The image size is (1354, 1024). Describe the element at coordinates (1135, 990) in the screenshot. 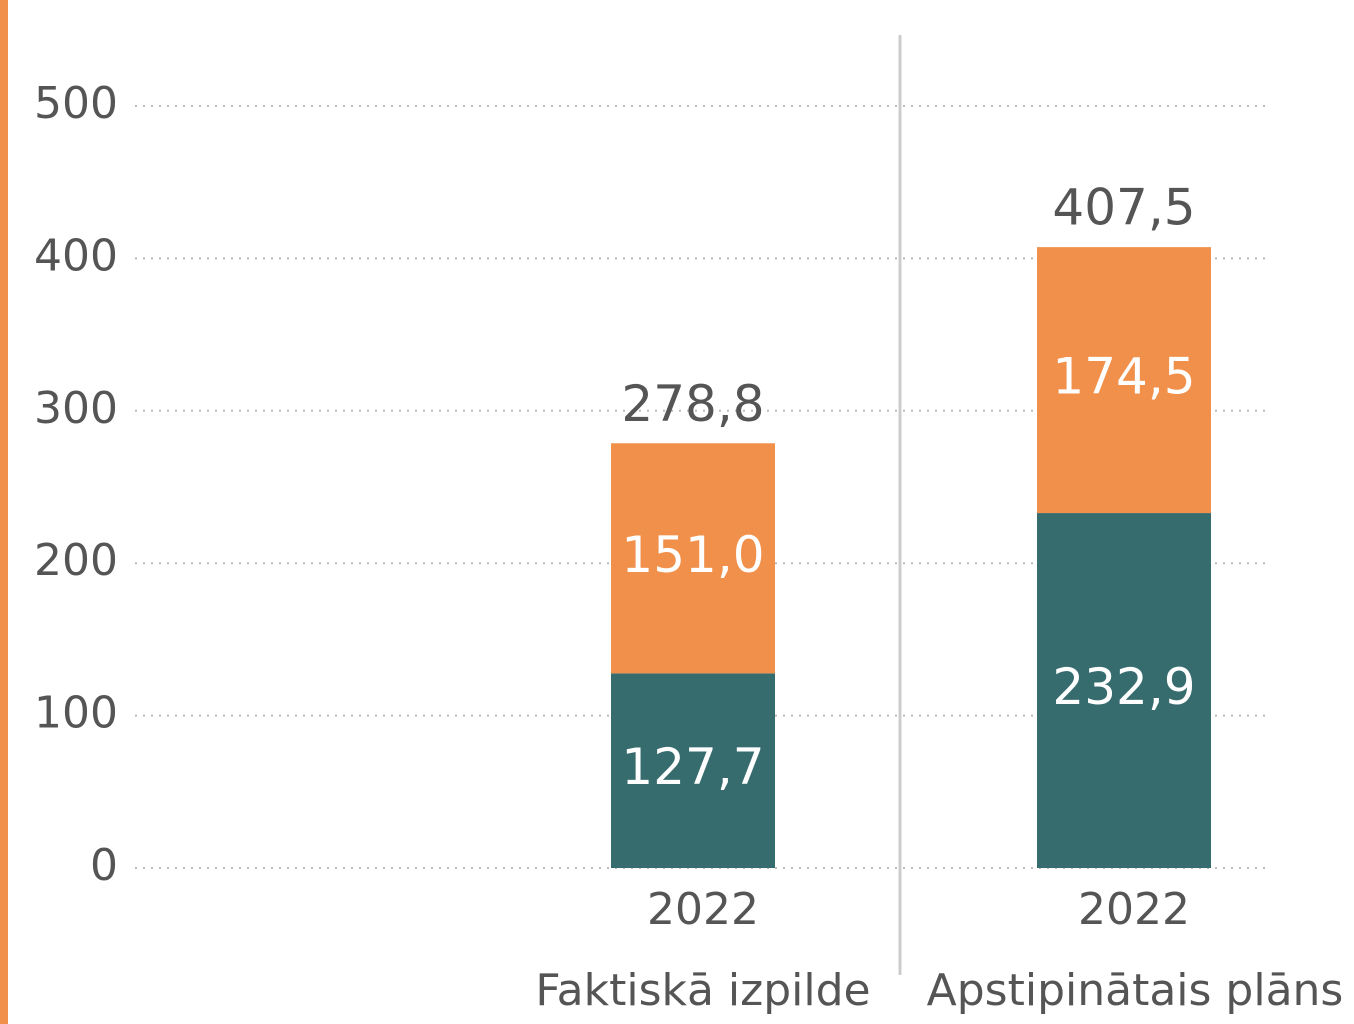

I see `group-label: Apstipinātais plāns` at that location.